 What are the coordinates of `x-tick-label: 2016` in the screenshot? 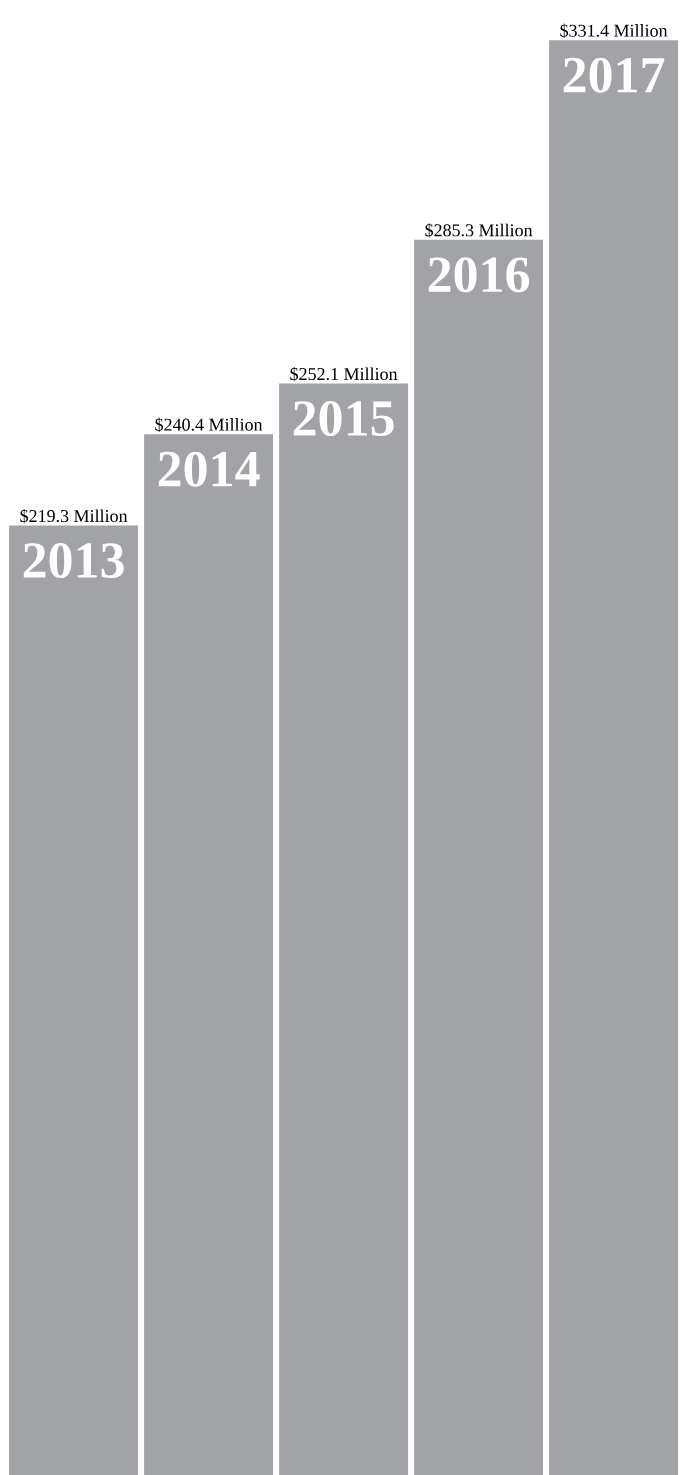 It's located at (479, 275).